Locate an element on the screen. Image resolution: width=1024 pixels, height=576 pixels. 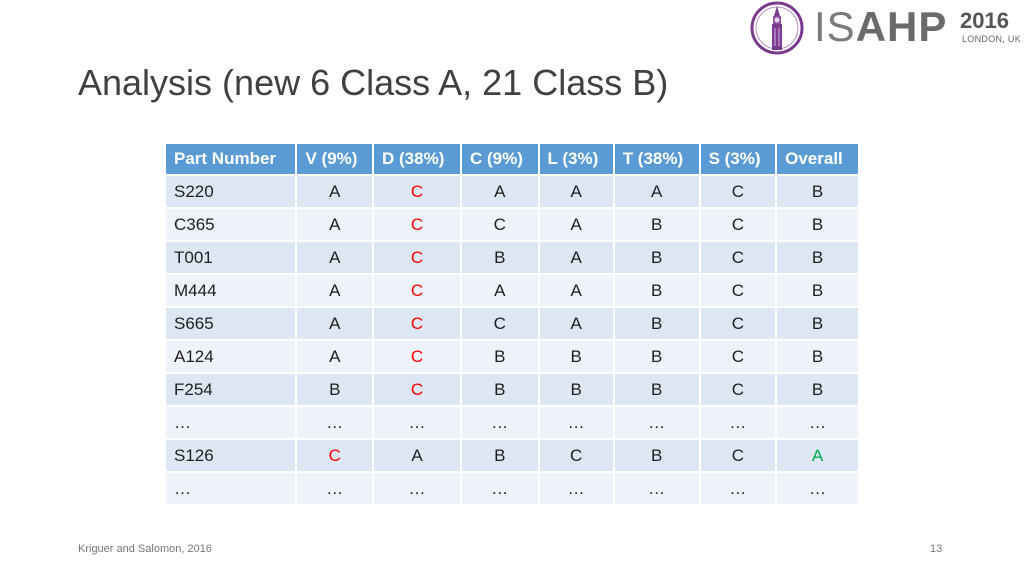
table-row: F254 B C B B B C B is located at coordinates (512, 389).